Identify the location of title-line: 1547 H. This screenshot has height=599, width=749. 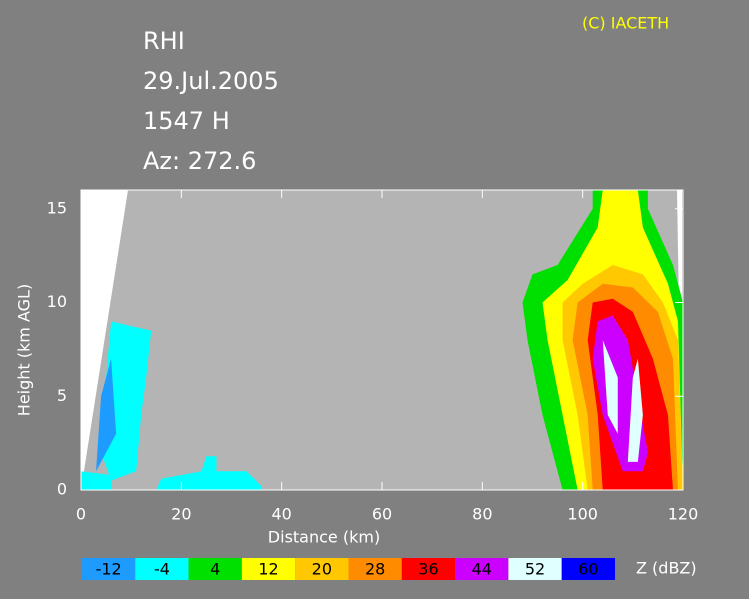
(186, 121).